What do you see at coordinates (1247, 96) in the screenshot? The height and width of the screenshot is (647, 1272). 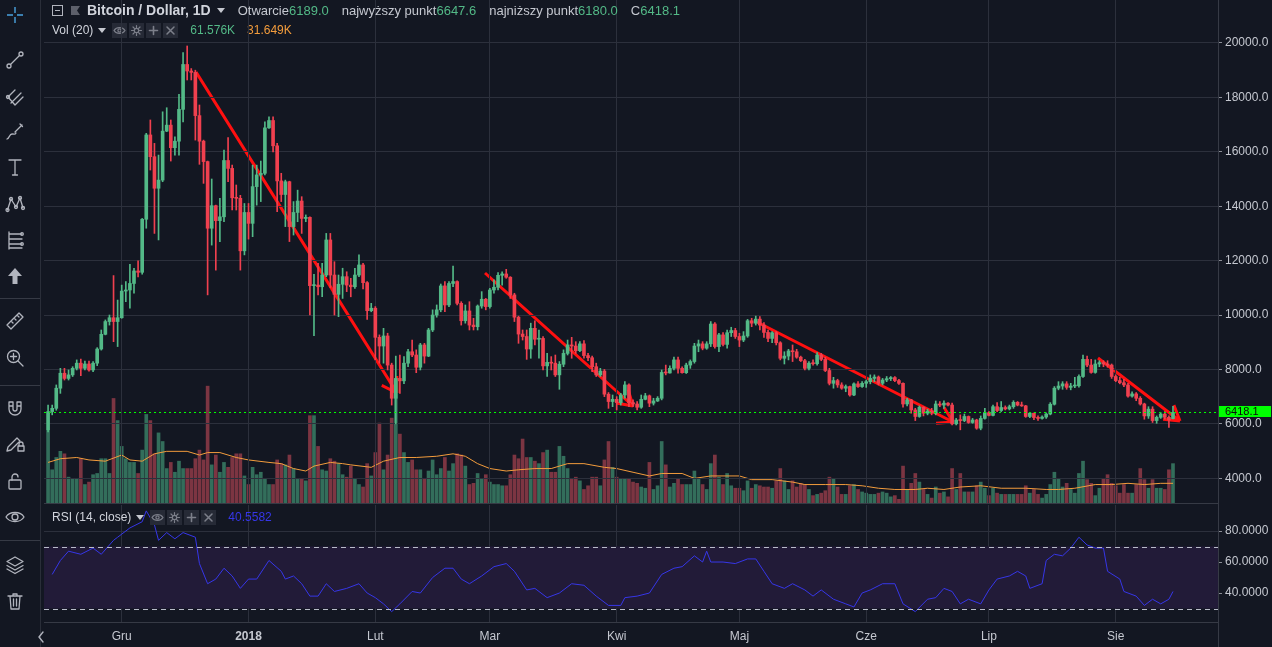 I see `y-tick-label: 18000.0` at bounding box center [1247, 96].